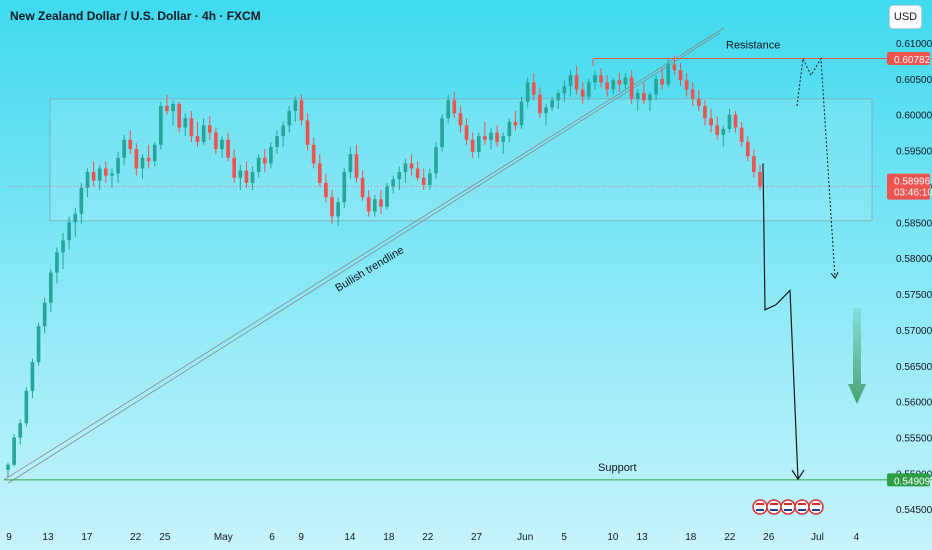 Image resolution: width=932 pixels, height=550 pixels. What do you see at coordinates (48, 537) in the screenshot?
I see `x-tick-label: 13` at bounding box center [48, 537].